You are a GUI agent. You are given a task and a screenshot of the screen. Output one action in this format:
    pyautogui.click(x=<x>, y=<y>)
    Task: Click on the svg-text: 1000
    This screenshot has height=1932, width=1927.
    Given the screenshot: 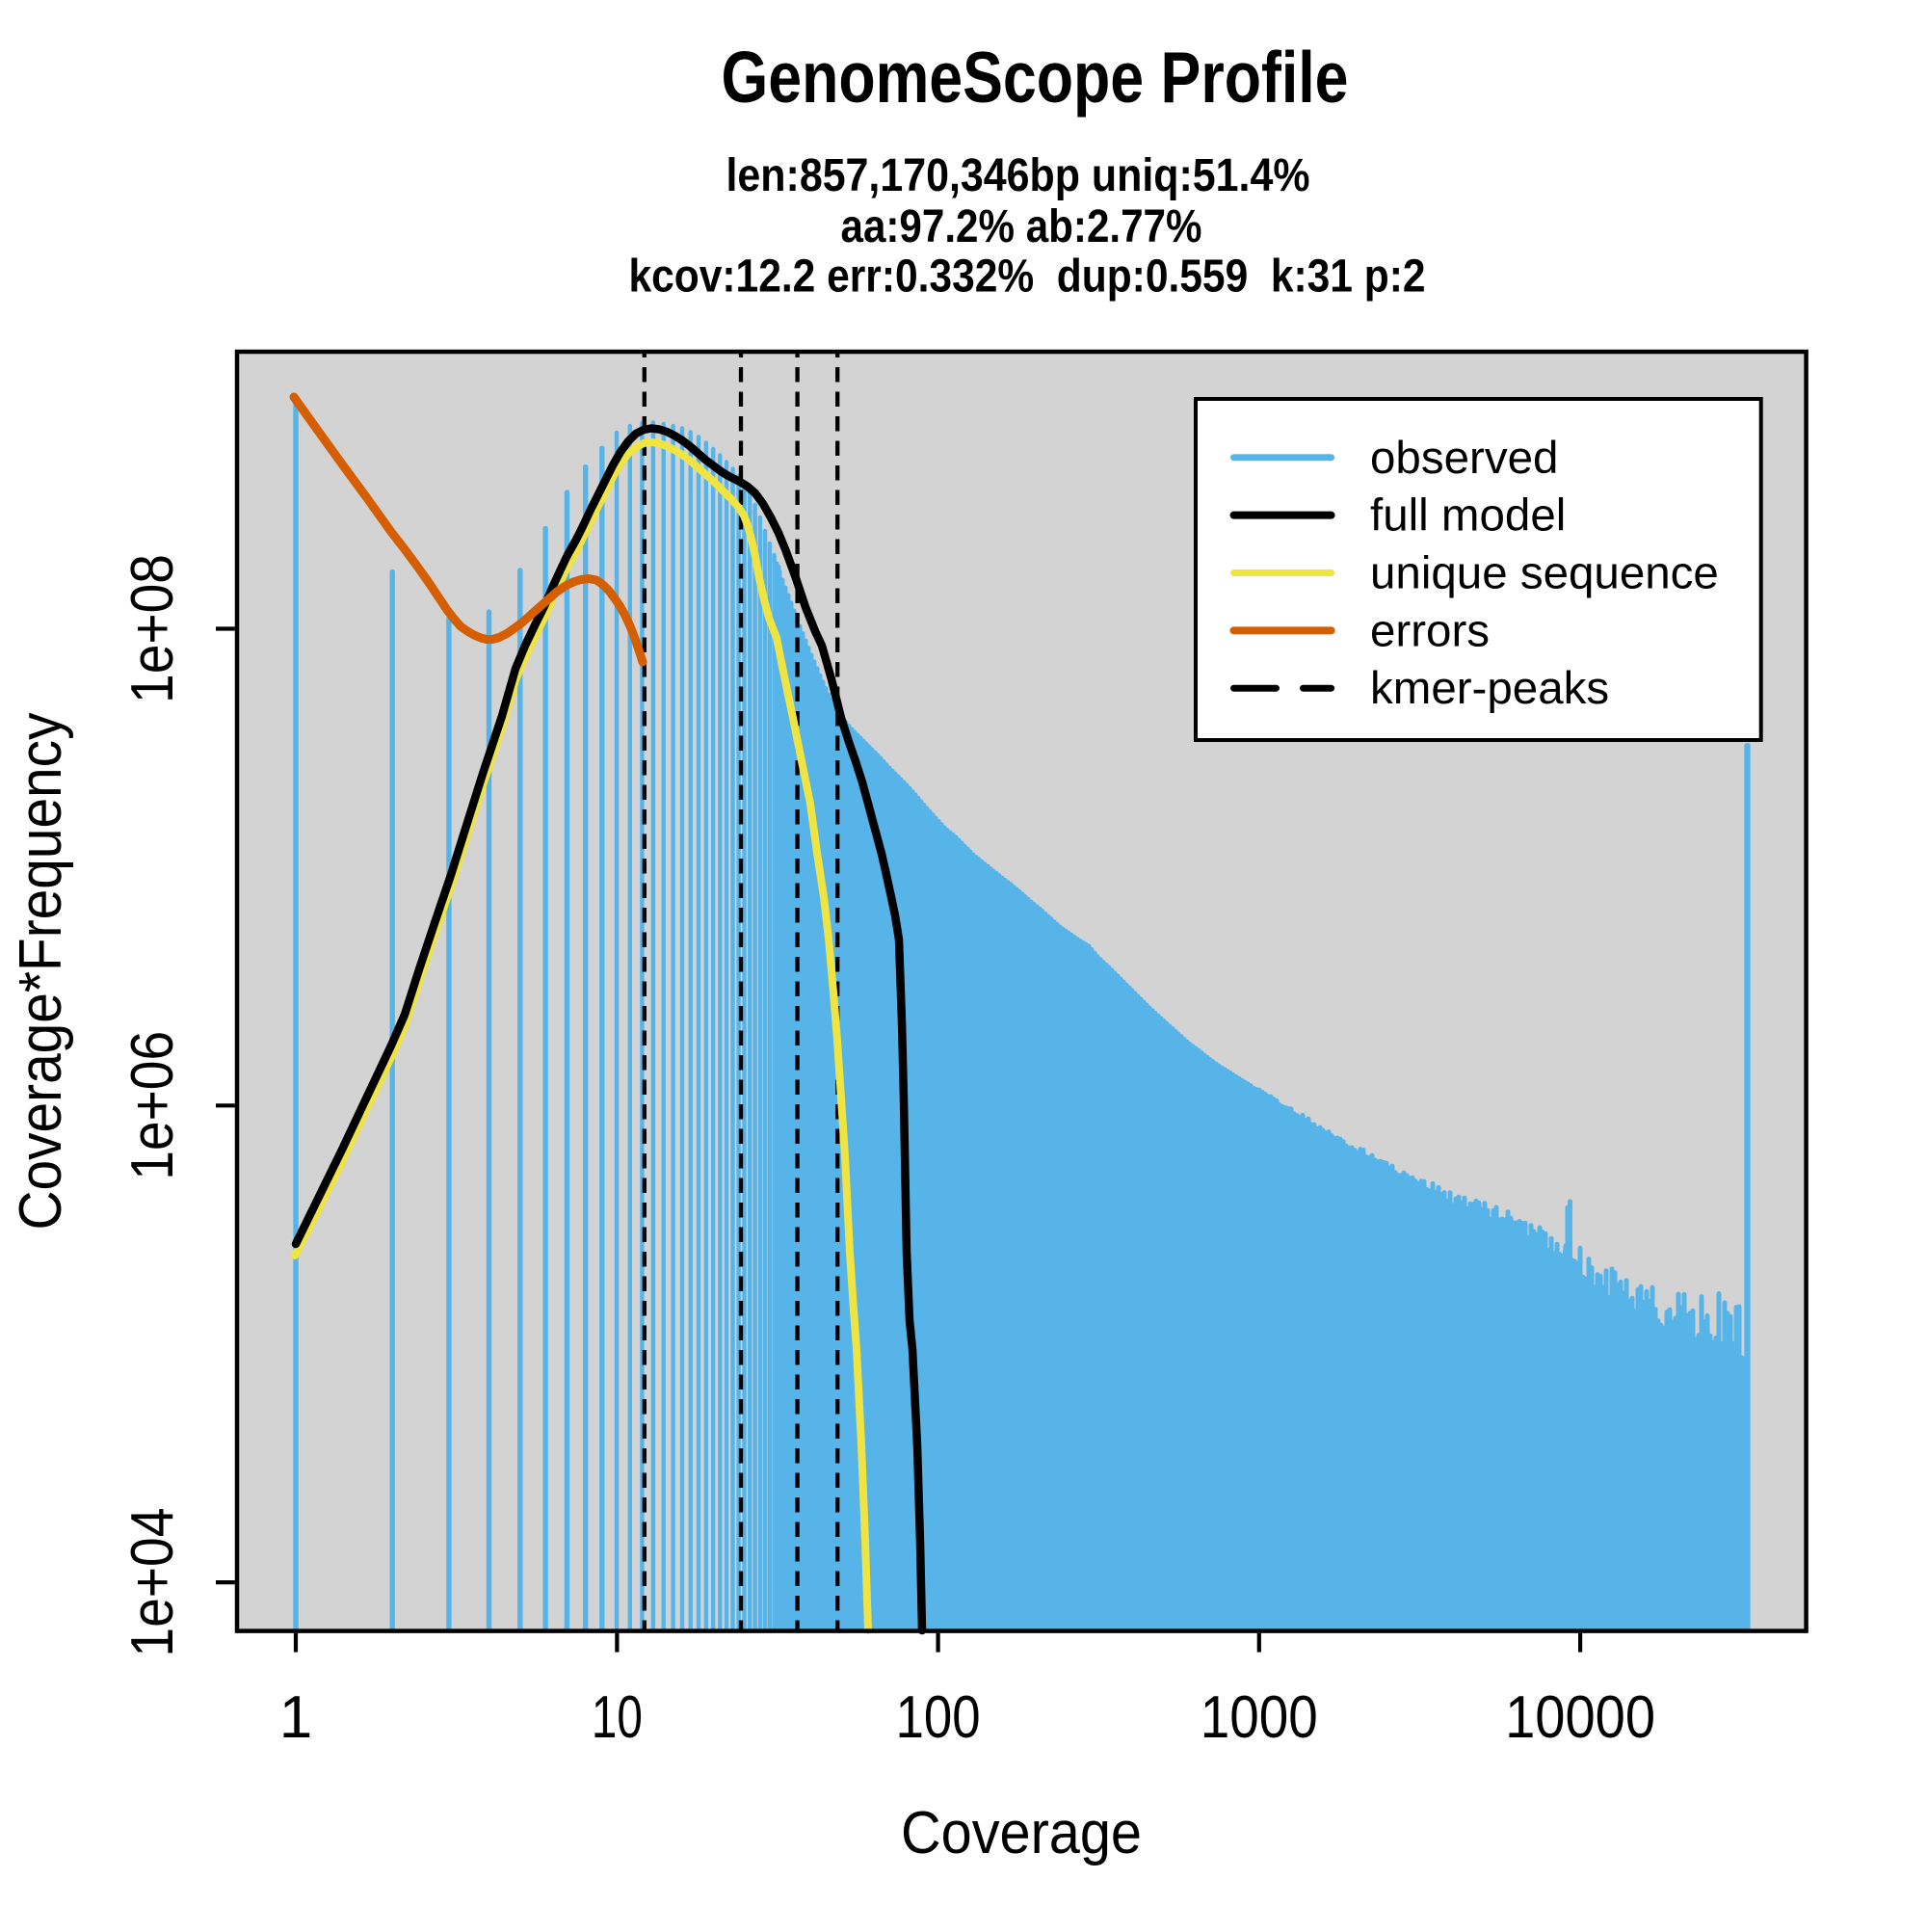 What is the action you would take?
    pyautogui.click(x=1259, y=1717)
    